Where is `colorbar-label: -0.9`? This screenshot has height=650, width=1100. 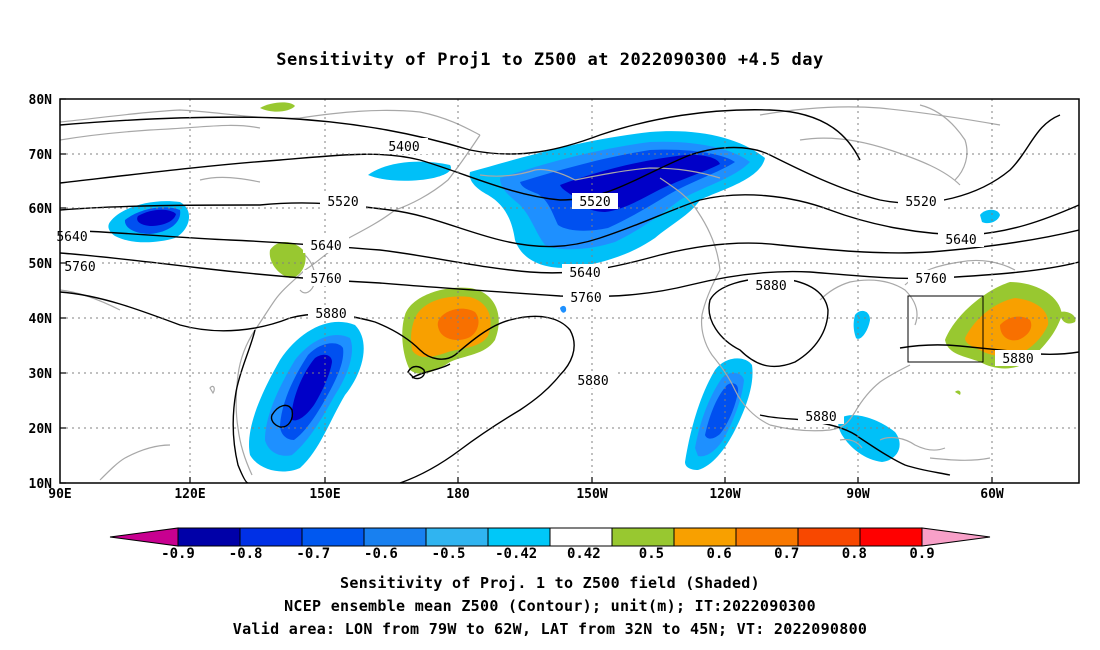 colorbar-label: -0.9 is located at coordinates (178, 554).